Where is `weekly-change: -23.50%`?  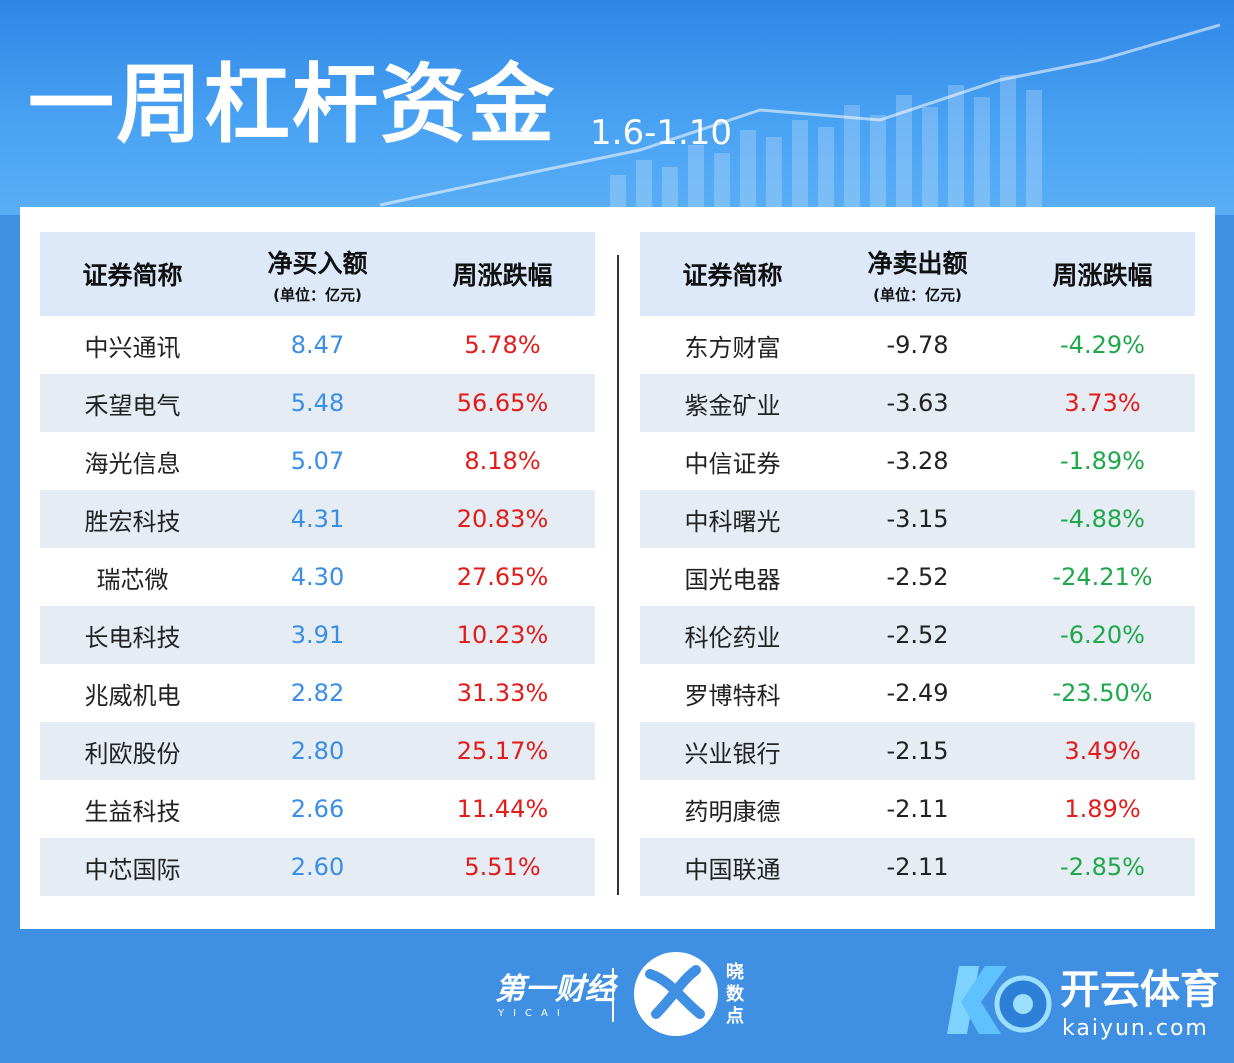
weekly-change: -23.50% is located at coordinates (1102, 693).